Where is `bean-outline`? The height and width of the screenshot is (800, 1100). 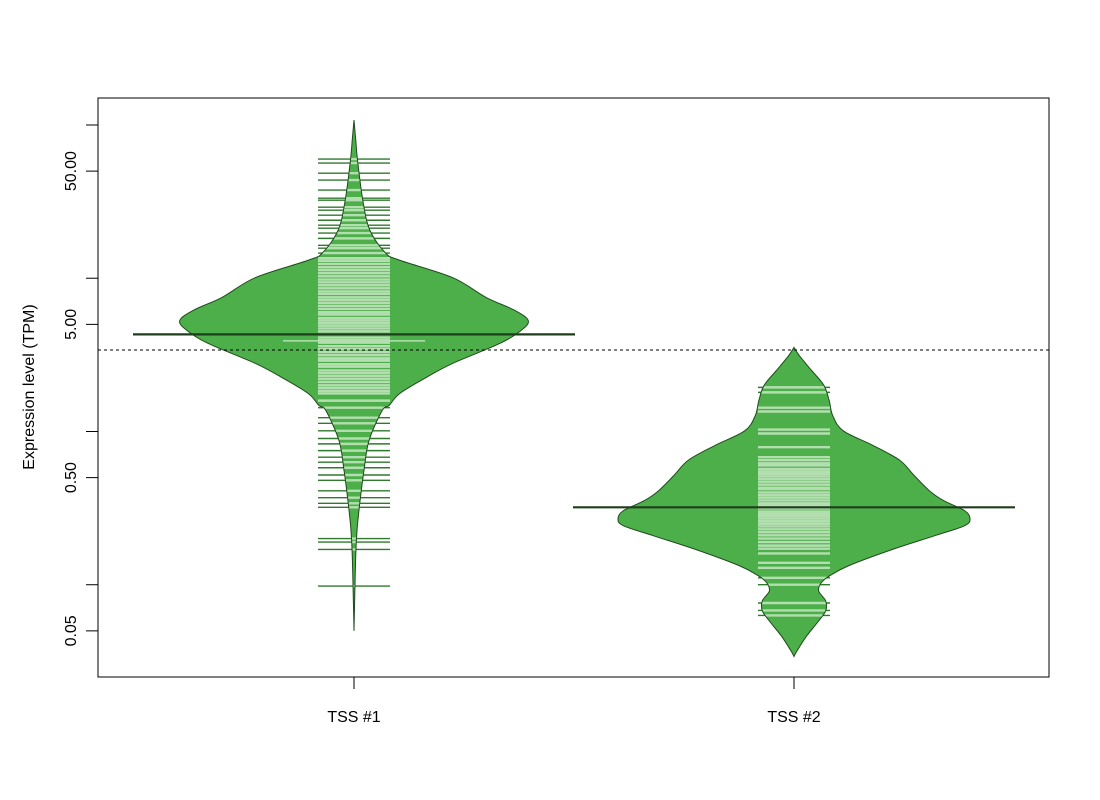
bean-outline is located at coordinates (794, 502).